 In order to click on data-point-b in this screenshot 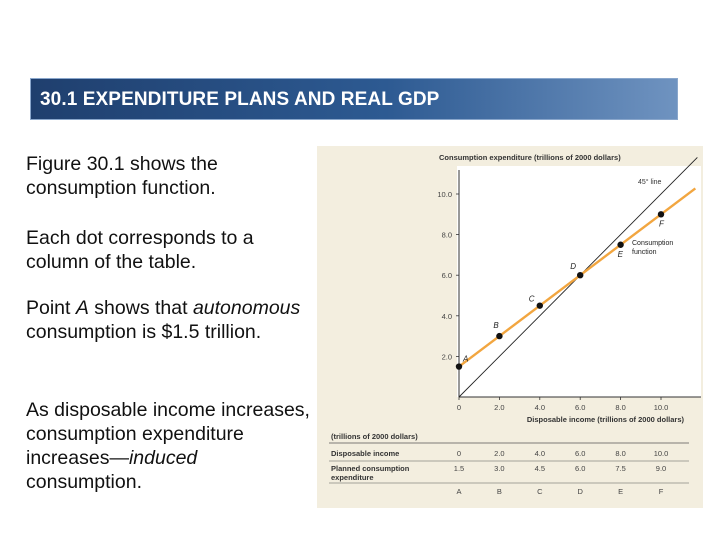, I will do `click(499, 336)`.